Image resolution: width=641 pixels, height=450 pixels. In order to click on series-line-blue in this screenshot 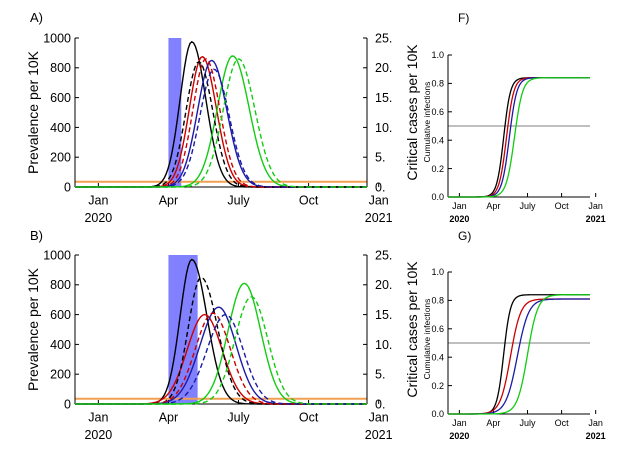, I will do `click(519, 137)`.